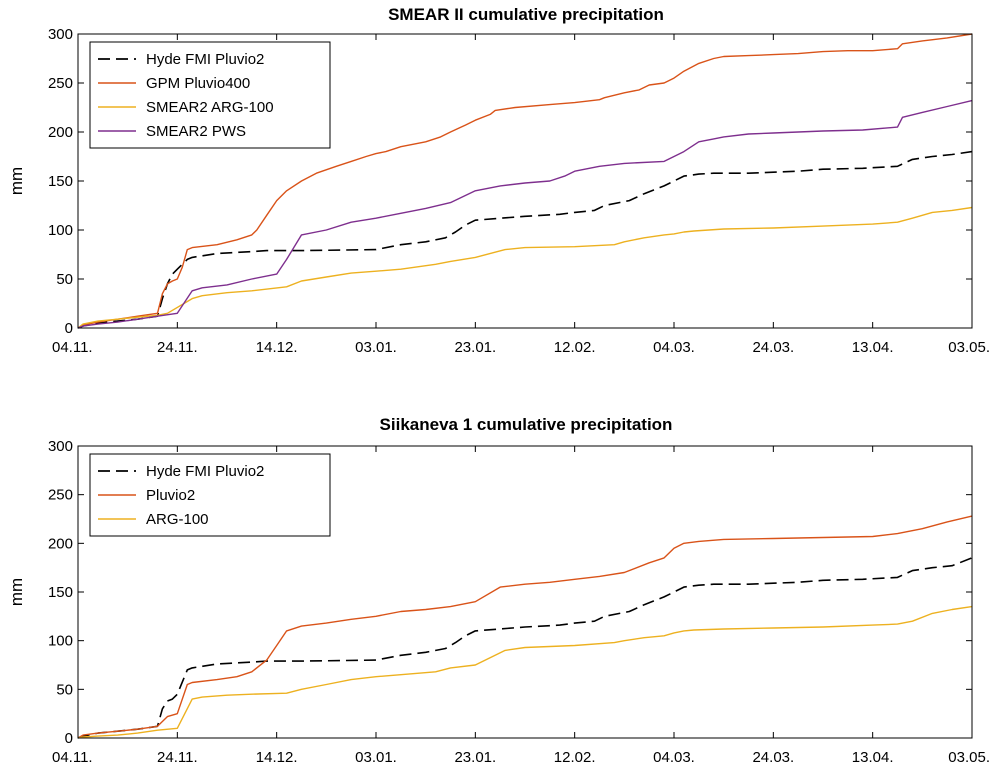 Image resolution: width=1000 pixels, height=769 pixels. What do you see at coordinates (526, 424) in the screenshot?
I see `chart-title: Siikaneva 1 cumulative precipitation` at bounding box center [526, 424].